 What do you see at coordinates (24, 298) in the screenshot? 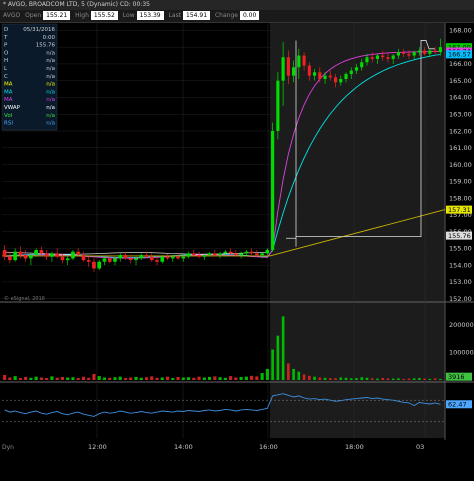
I see `watermark: © eSignal, 2016` at bounding box center [24, 298].